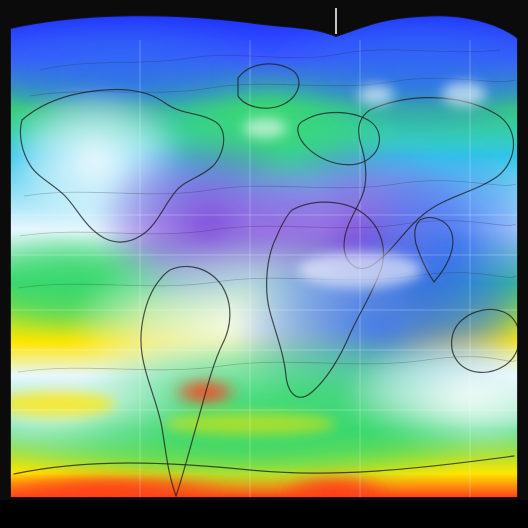 The height and width of the screenshot is (528, 528). What do you see at coordinates (264, 514) in the screenshot?
I see `bottom-bar` at bounding box center [264, 514].